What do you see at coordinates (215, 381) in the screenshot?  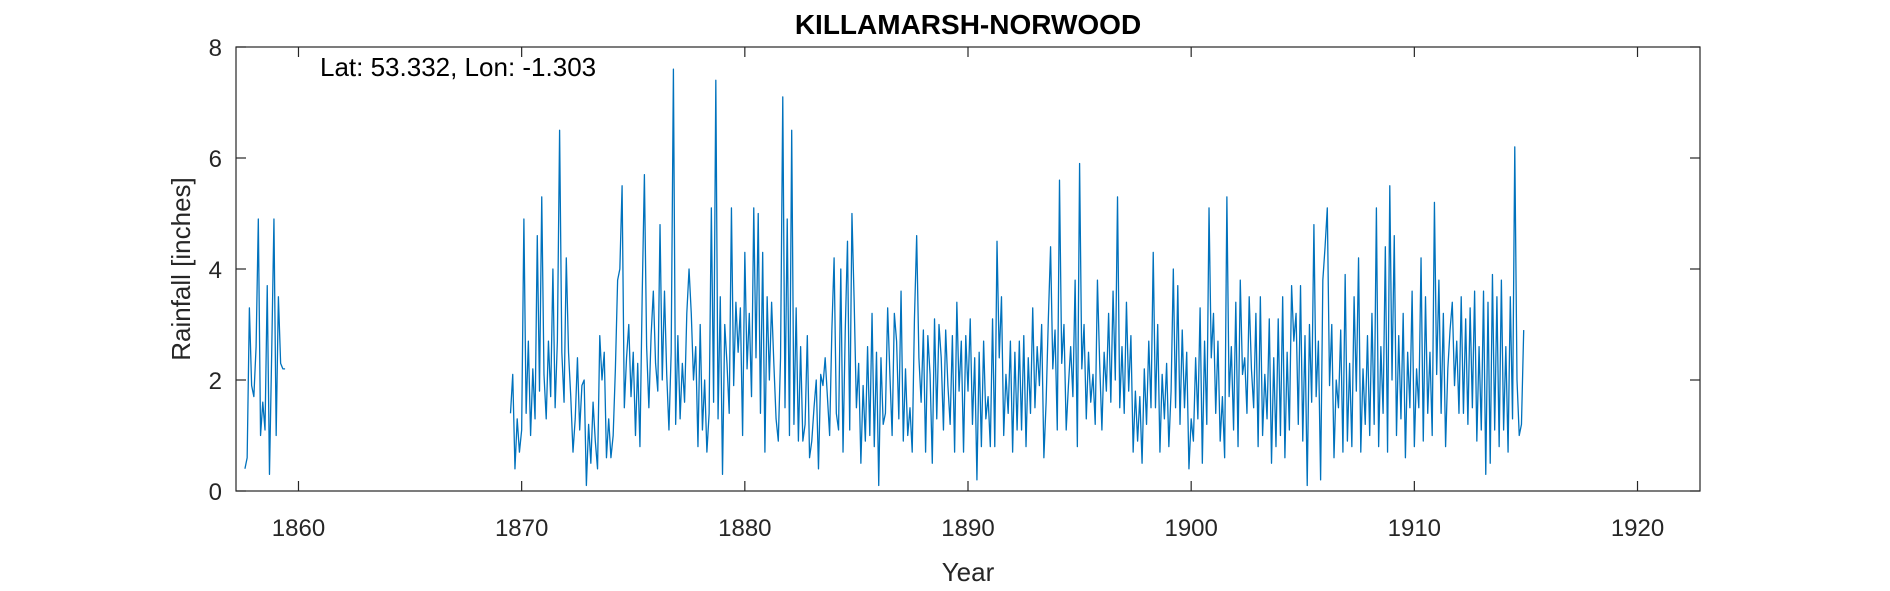 I see `y-tick-label: 2` at bounding box center [215, 381].